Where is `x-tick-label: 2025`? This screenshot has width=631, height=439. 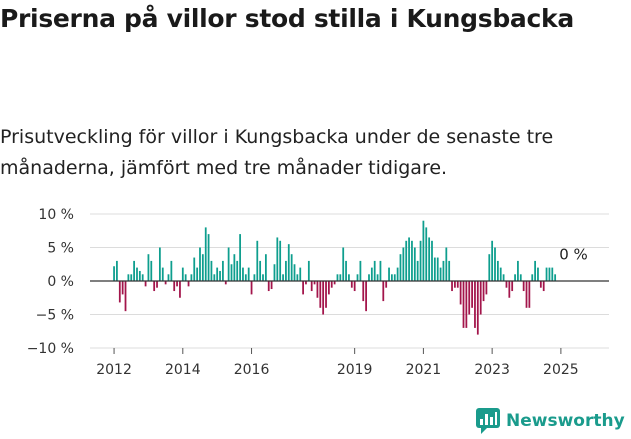 x-tick-label: 2025 is located at coordinates (561, 370).